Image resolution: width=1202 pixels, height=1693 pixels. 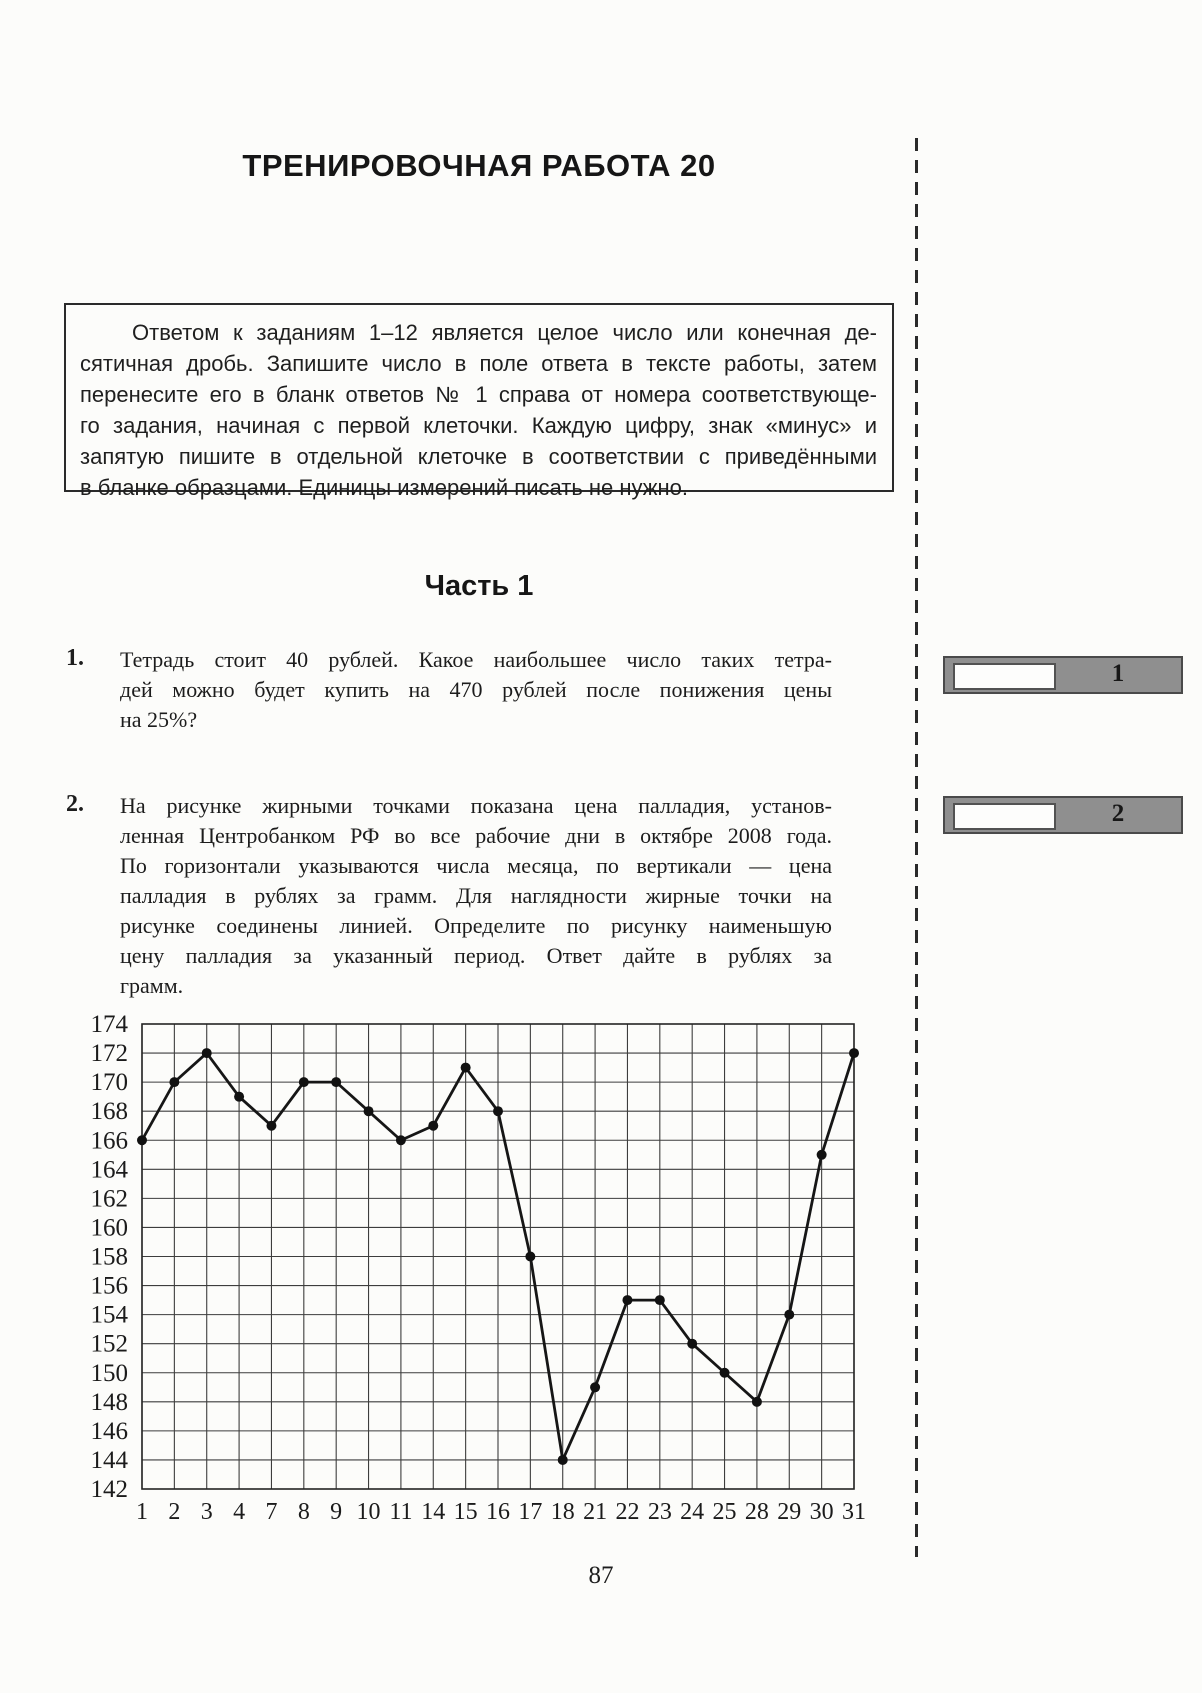 I want to click on svg-text: 29, so click(x=789, y=1512).